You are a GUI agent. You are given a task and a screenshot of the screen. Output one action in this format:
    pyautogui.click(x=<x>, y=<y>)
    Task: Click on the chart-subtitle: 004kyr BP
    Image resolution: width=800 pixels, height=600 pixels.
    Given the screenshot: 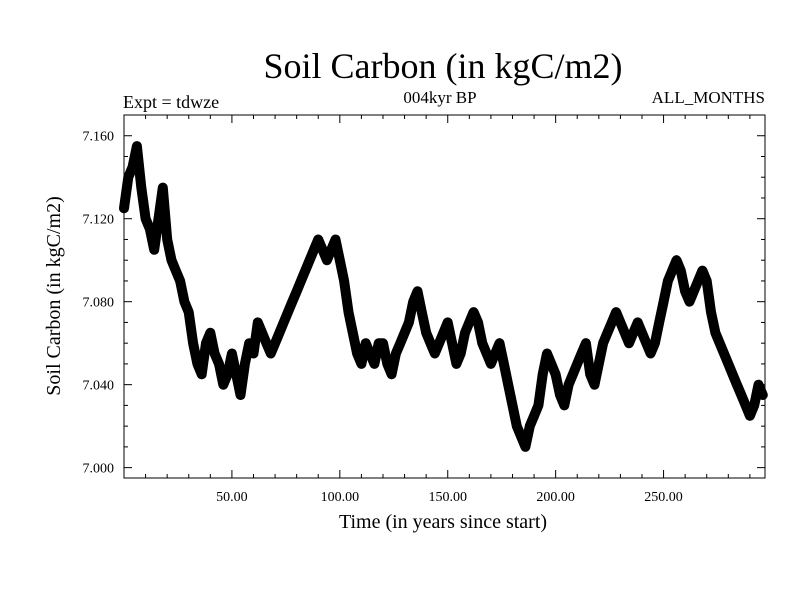 What is the action you would take?
    pyautogui.click(x=439, y=97)
    